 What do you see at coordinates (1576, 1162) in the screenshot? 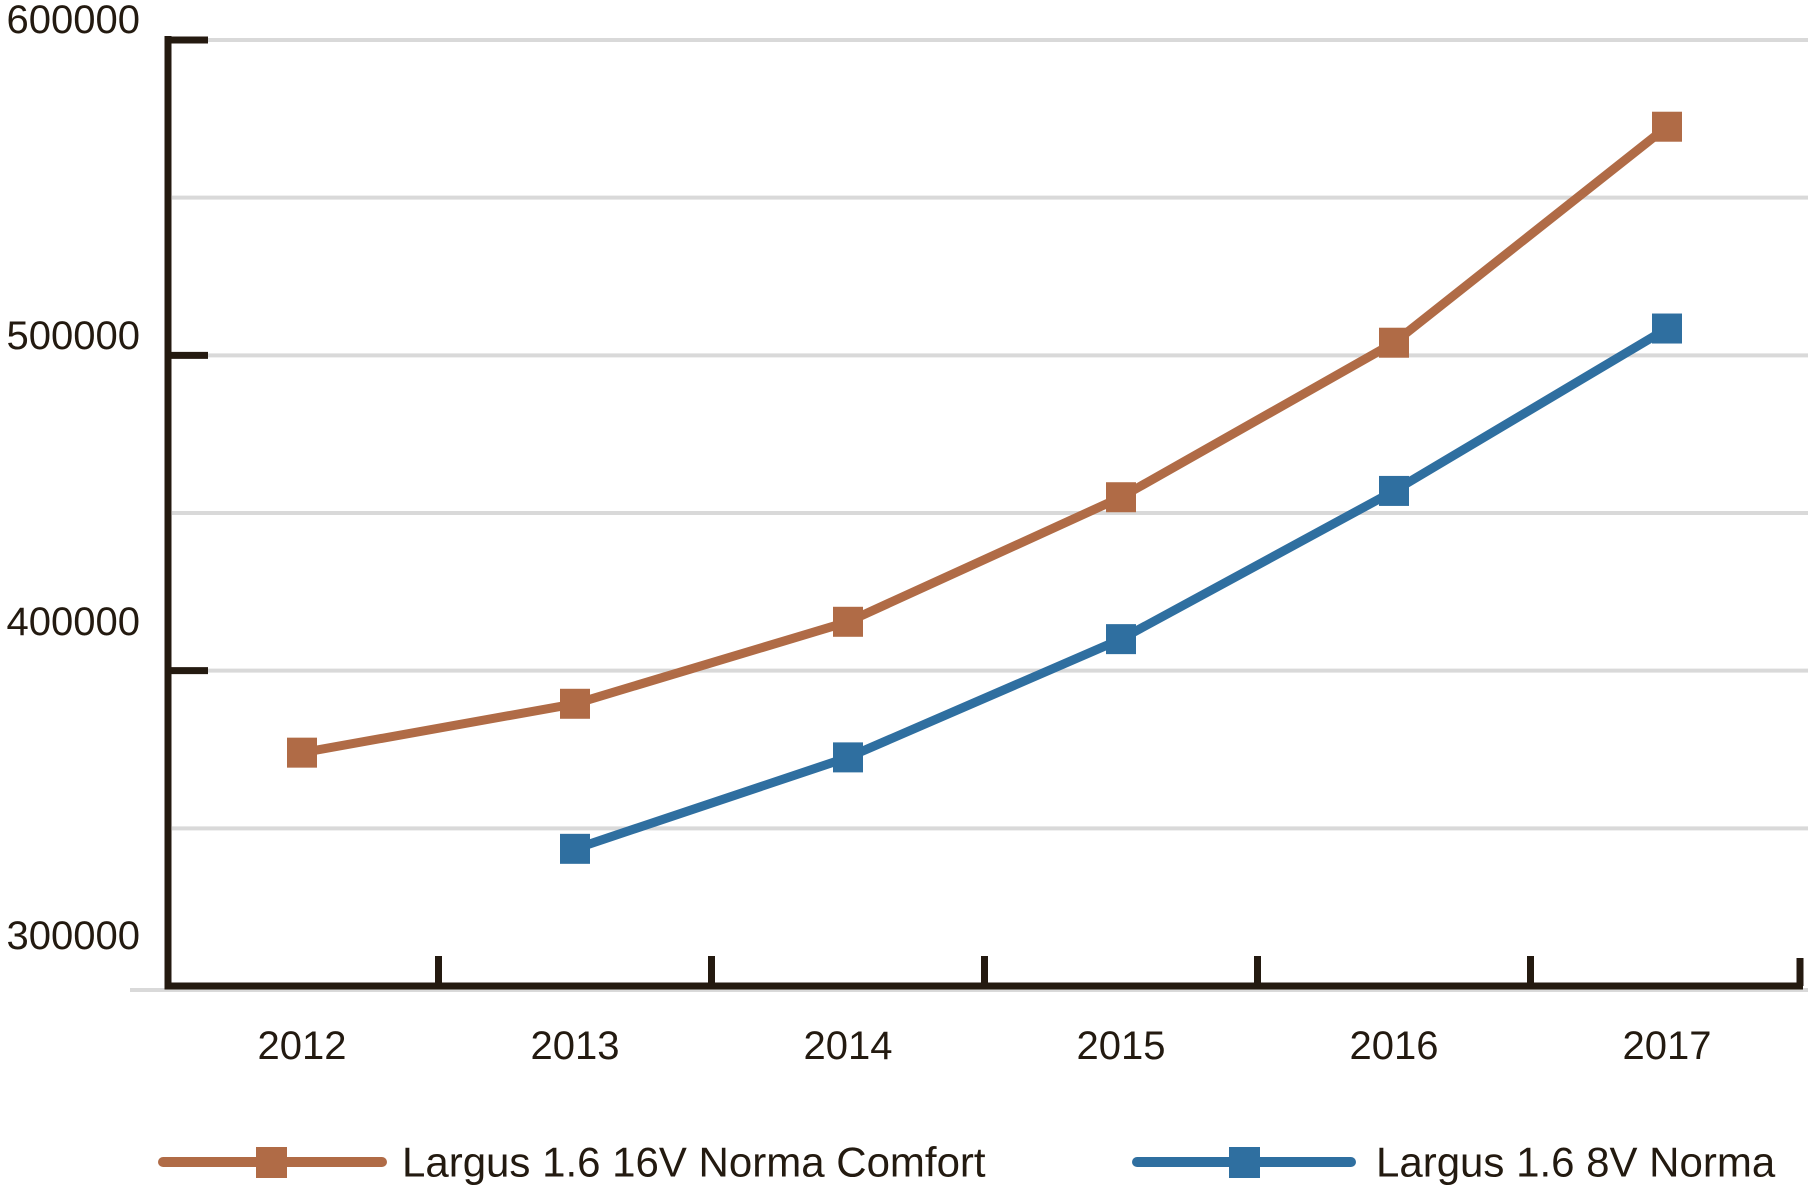
I see `legend-label: Largus 1.6 8V Norma` at bounding box center [1576, 1162].